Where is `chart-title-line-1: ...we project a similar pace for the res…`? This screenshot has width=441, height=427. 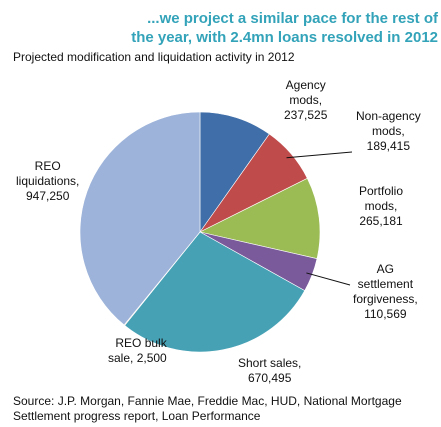
chart-title-line-1: ...we project a similar pace for the res… is located at coordinates (292, 18).